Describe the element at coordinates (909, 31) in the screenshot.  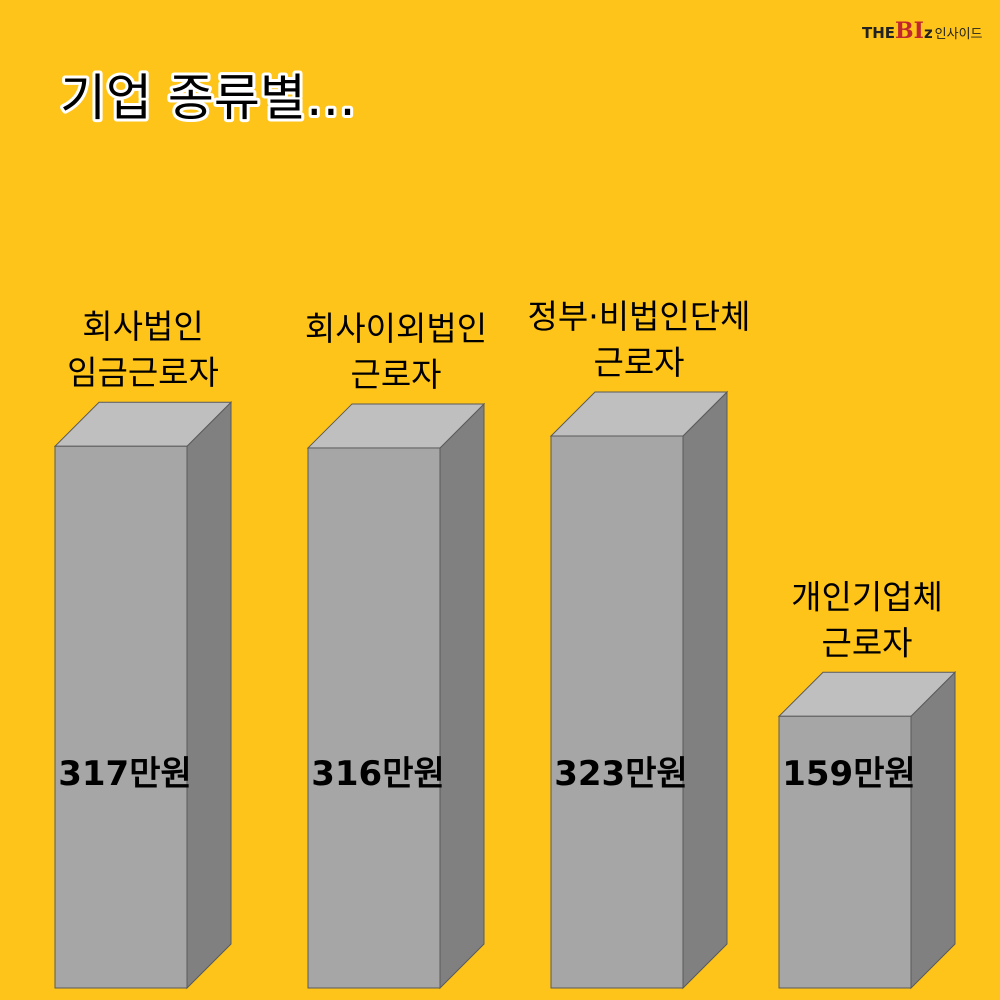
I see `logo-text-bi: BI` at that location.